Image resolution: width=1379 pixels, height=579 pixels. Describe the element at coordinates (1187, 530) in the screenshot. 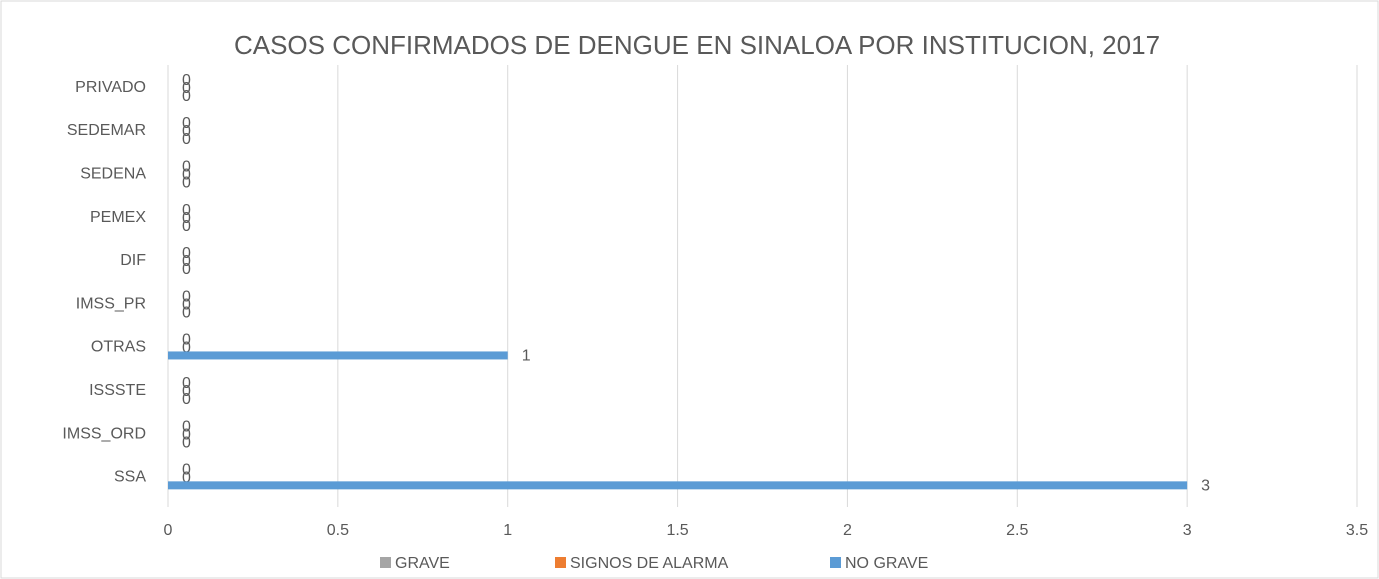

I see `x-tick-label: 3` at that location.